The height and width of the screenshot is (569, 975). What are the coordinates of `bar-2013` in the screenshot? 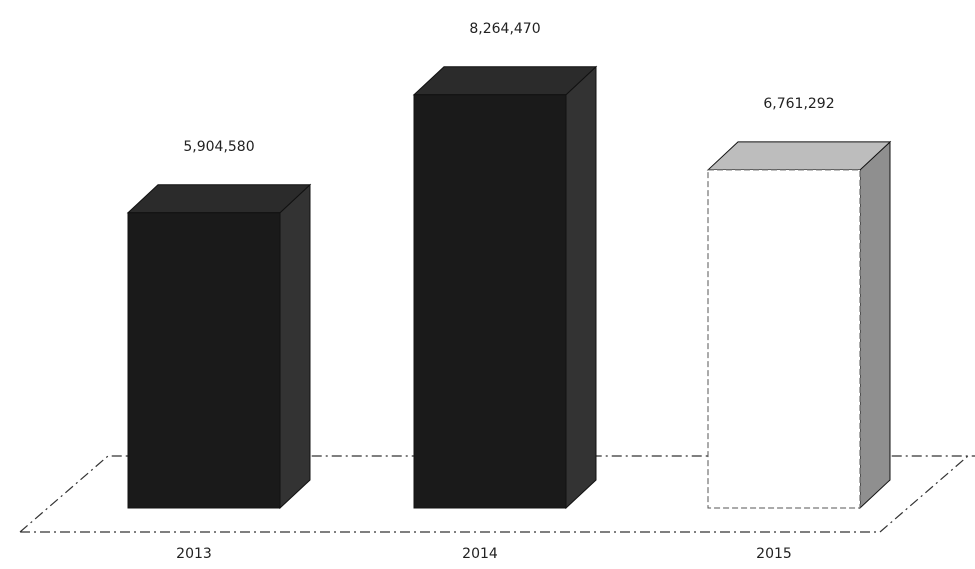 It's located at (219, 346).